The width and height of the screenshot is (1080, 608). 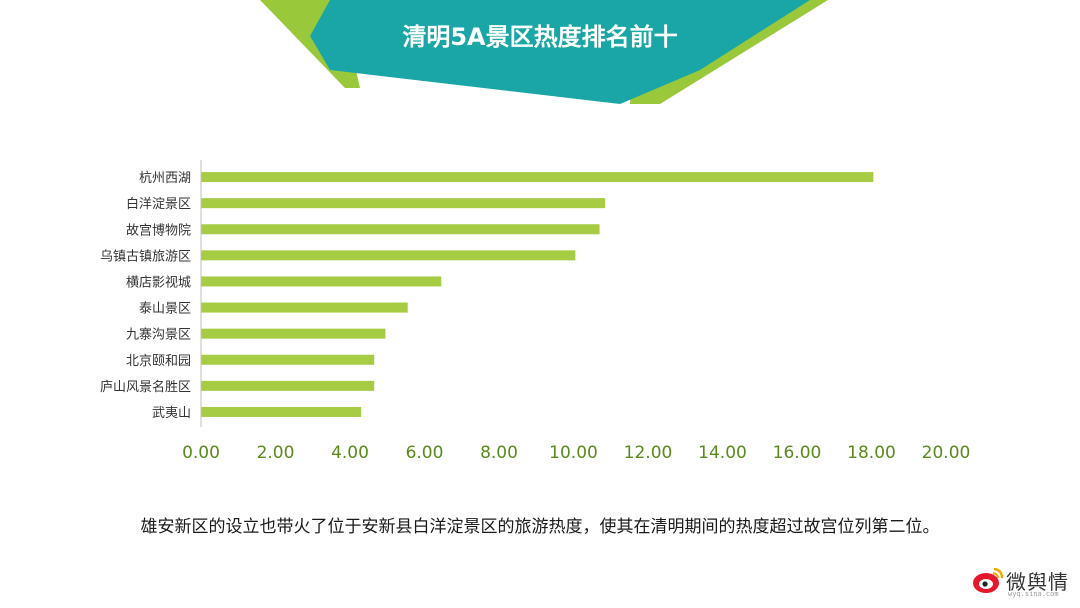 I want to click on category-label-4: 横店影视城, so click(x=158, y=282).